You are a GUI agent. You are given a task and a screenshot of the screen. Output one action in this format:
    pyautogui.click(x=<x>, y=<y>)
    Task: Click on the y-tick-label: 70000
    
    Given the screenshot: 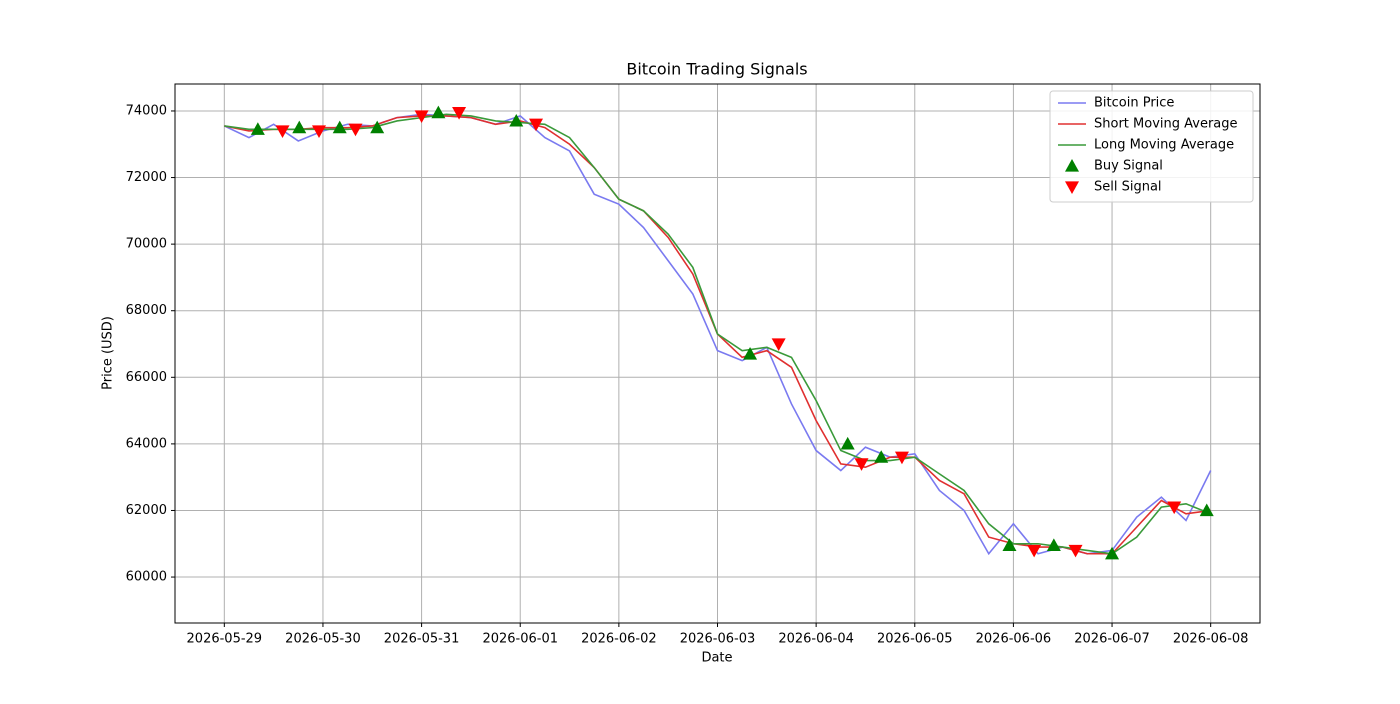 What is the action you would take?
    pyautogui.click(x=146, y=244)
    